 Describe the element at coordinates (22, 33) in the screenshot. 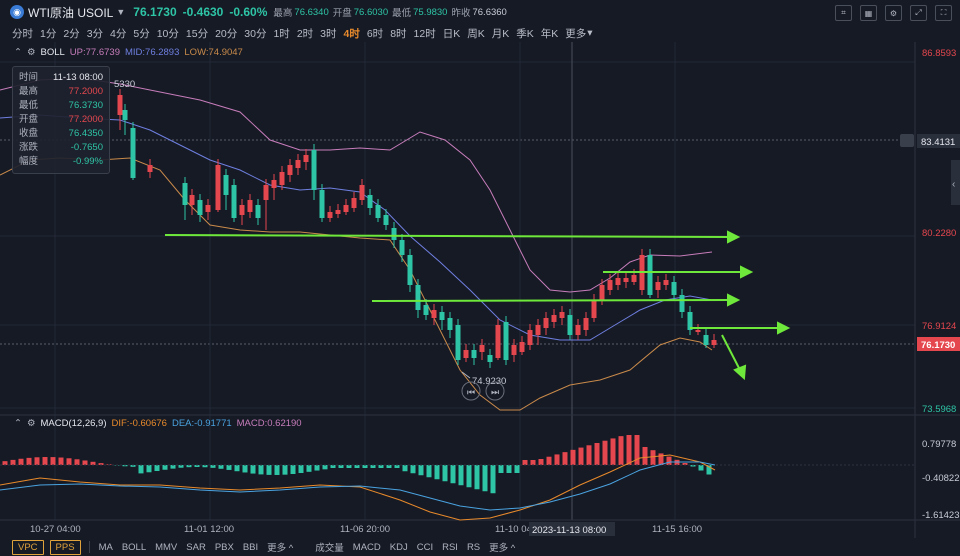

I see `timeframe-0: 分时` at that location.